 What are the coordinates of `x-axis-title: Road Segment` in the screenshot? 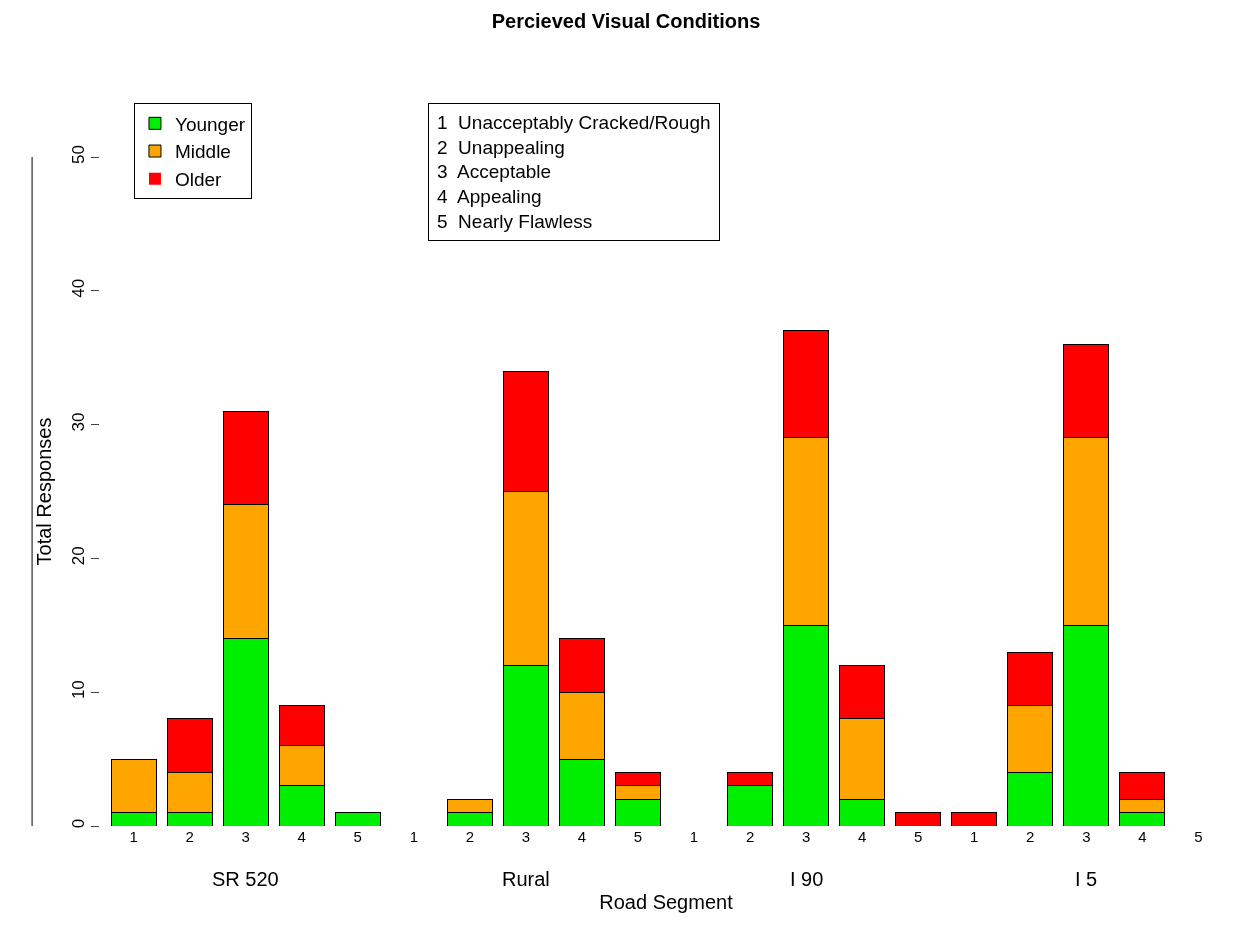 It's located at (666, 901).